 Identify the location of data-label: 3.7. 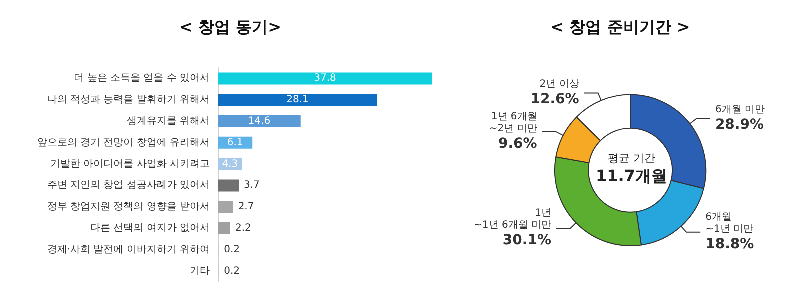
(252, 186).